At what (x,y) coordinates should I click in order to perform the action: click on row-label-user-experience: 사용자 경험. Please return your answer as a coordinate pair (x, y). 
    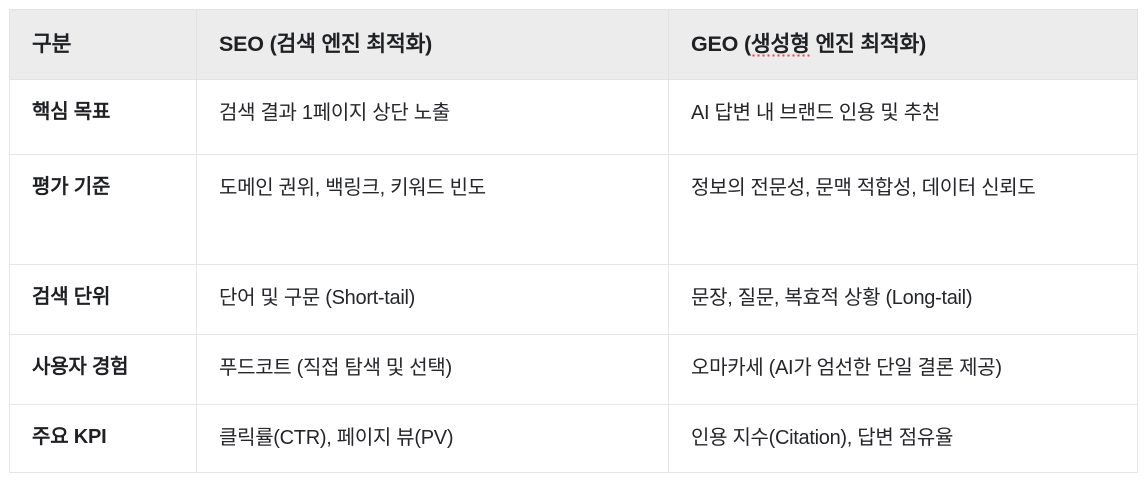
    Looking at the image, I should click on (103, 370).